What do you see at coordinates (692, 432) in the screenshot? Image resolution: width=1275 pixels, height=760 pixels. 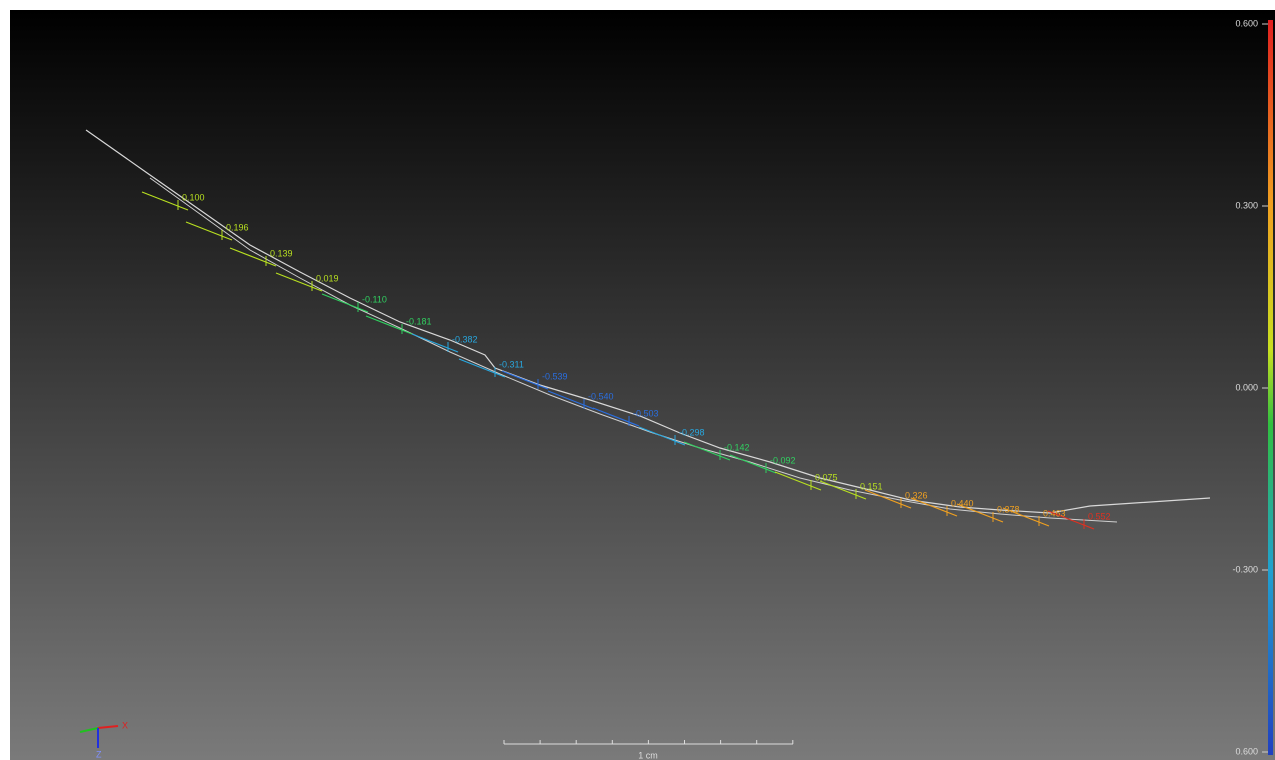 I see `deviation-label: -0.298` at bounding box center [692, 432].